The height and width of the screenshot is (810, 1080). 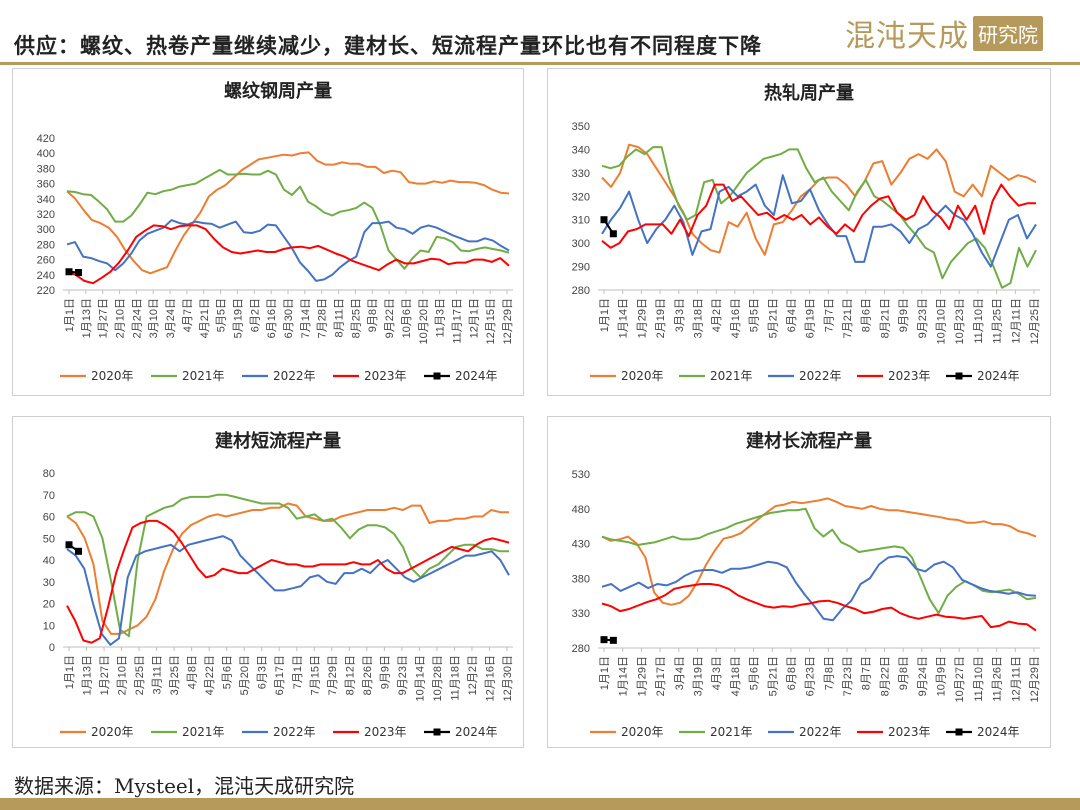 I want to click on legend-marker, so click(x=959, y=732).